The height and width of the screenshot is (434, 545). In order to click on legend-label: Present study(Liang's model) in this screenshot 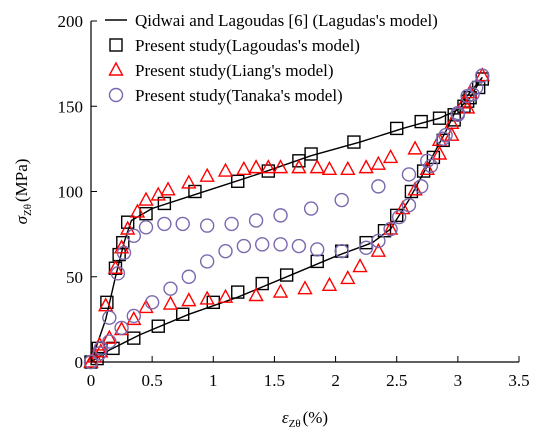, I will do `click(234, 70)`.